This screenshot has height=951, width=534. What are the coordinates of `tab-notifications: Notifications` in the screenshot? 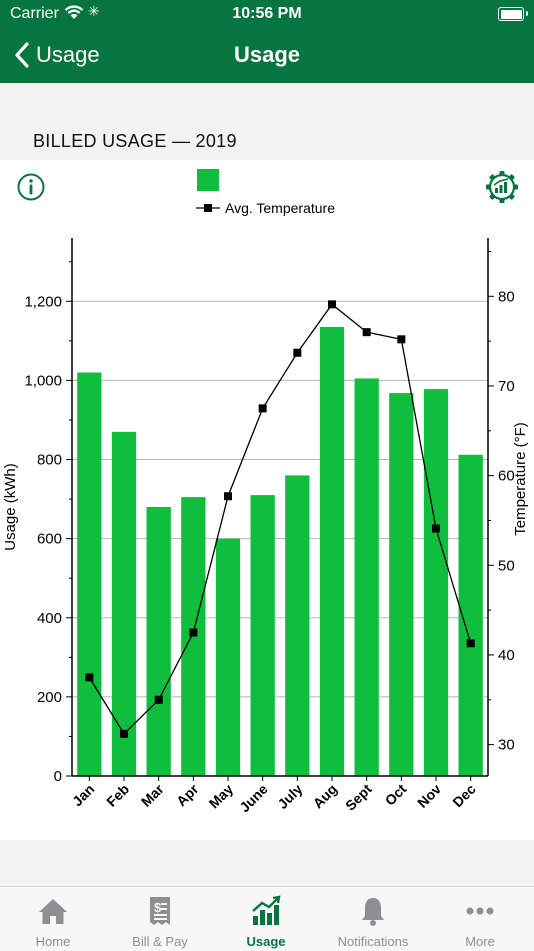 It's located at (373, 919).